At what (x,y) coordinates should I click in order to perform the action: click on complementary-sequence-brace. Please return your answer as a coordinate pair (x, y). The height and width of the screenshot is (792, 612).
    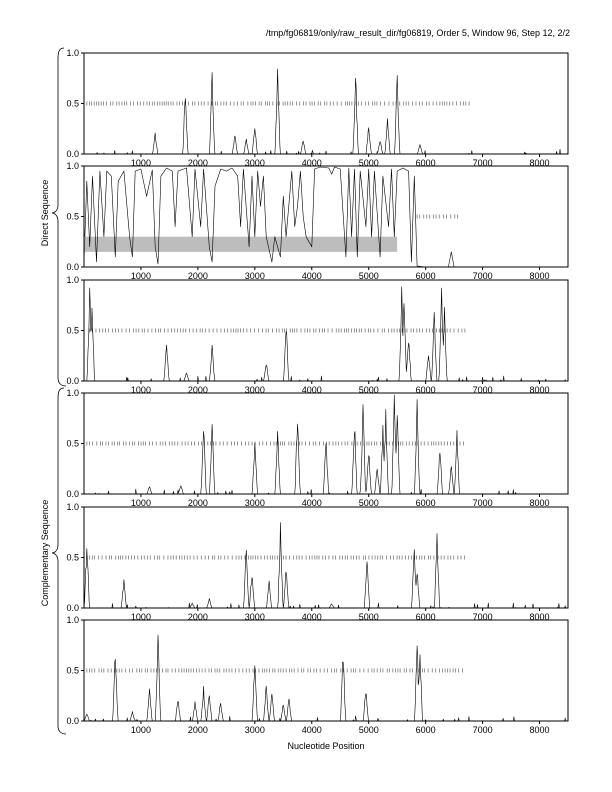
    Looking at the image, I should click on (59, 561).